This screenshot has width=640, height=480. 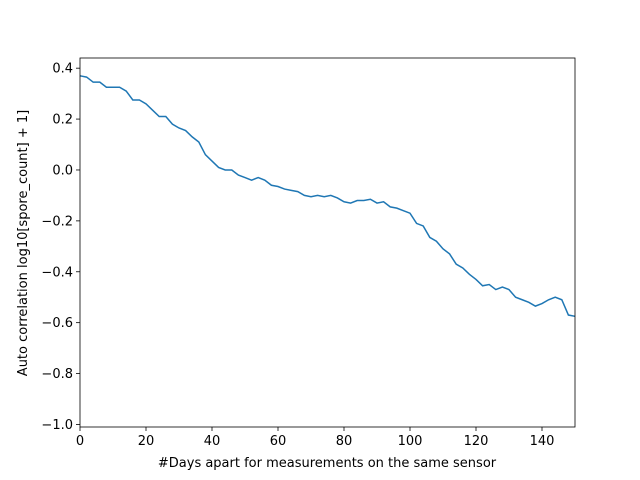 What do you see at coordinates (57, 374) in the screenshot?
I see `y-tick-label: −0.8` at bounding box center [57, 374].